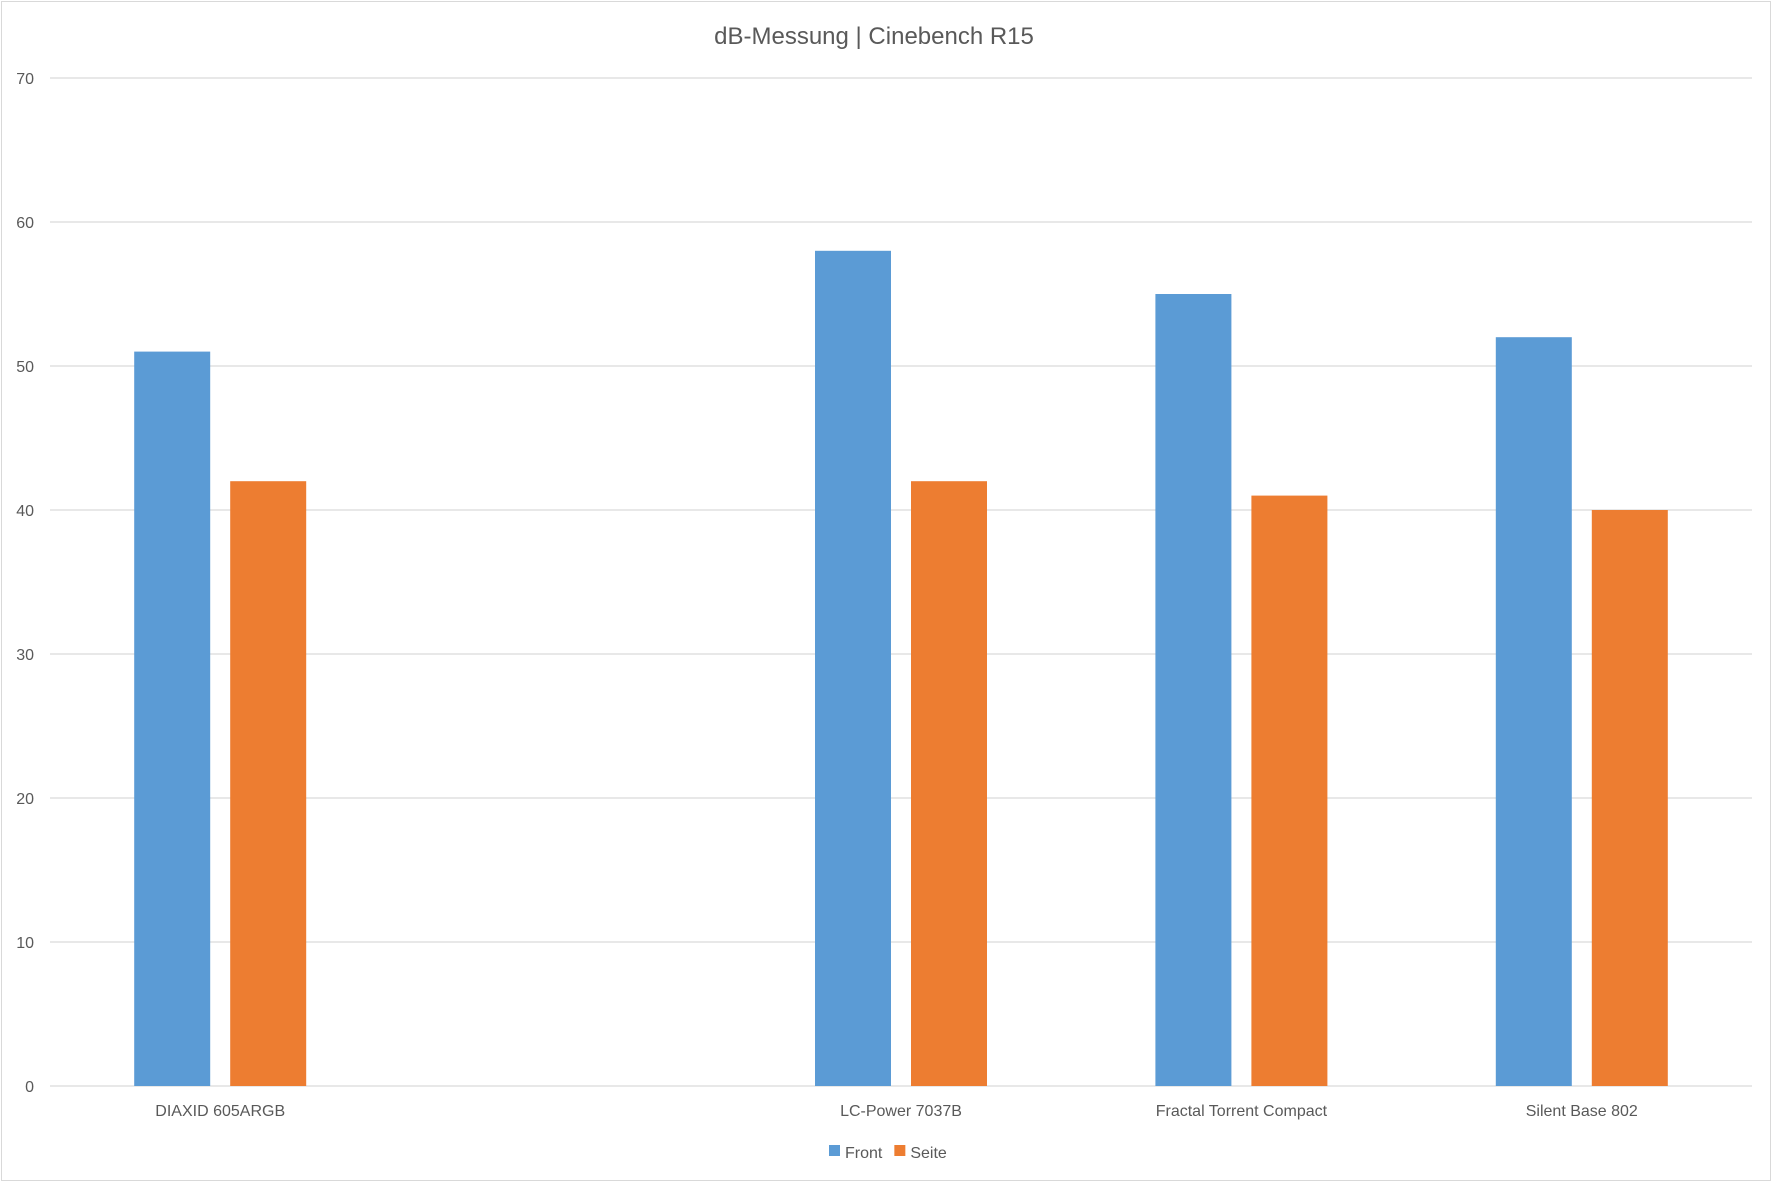 The height and width of the screenshot is (1183, 1774). I want to click on y-tick-label: 30, so click(25, 655).